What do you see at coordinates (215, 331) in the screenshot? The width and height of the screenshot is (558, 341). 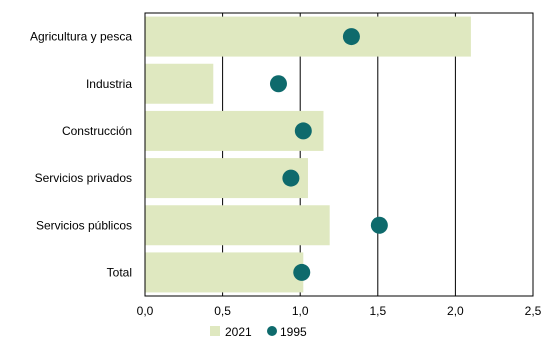 I see `legend-swatch-2021` at bounding box center [215, 331].